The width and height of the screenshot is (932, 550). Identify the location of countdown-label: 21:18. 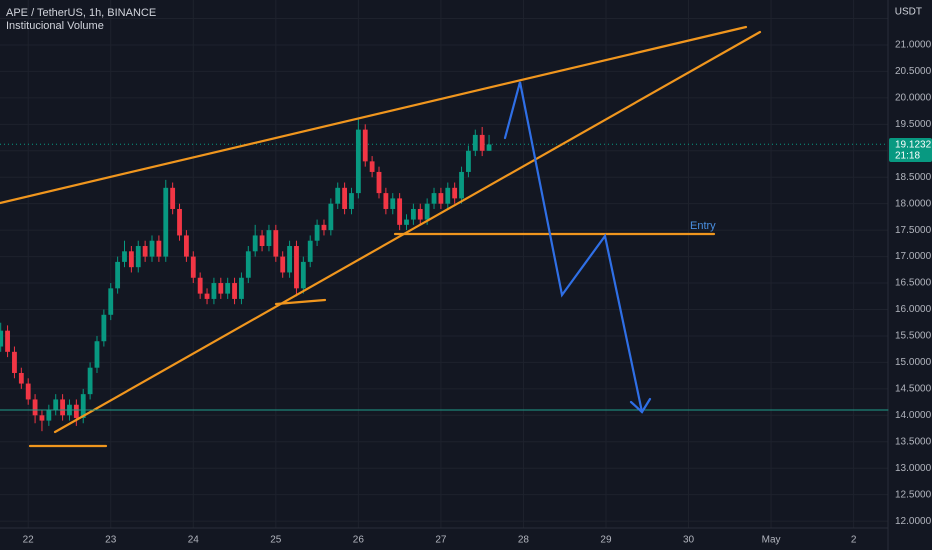
(907, 156).